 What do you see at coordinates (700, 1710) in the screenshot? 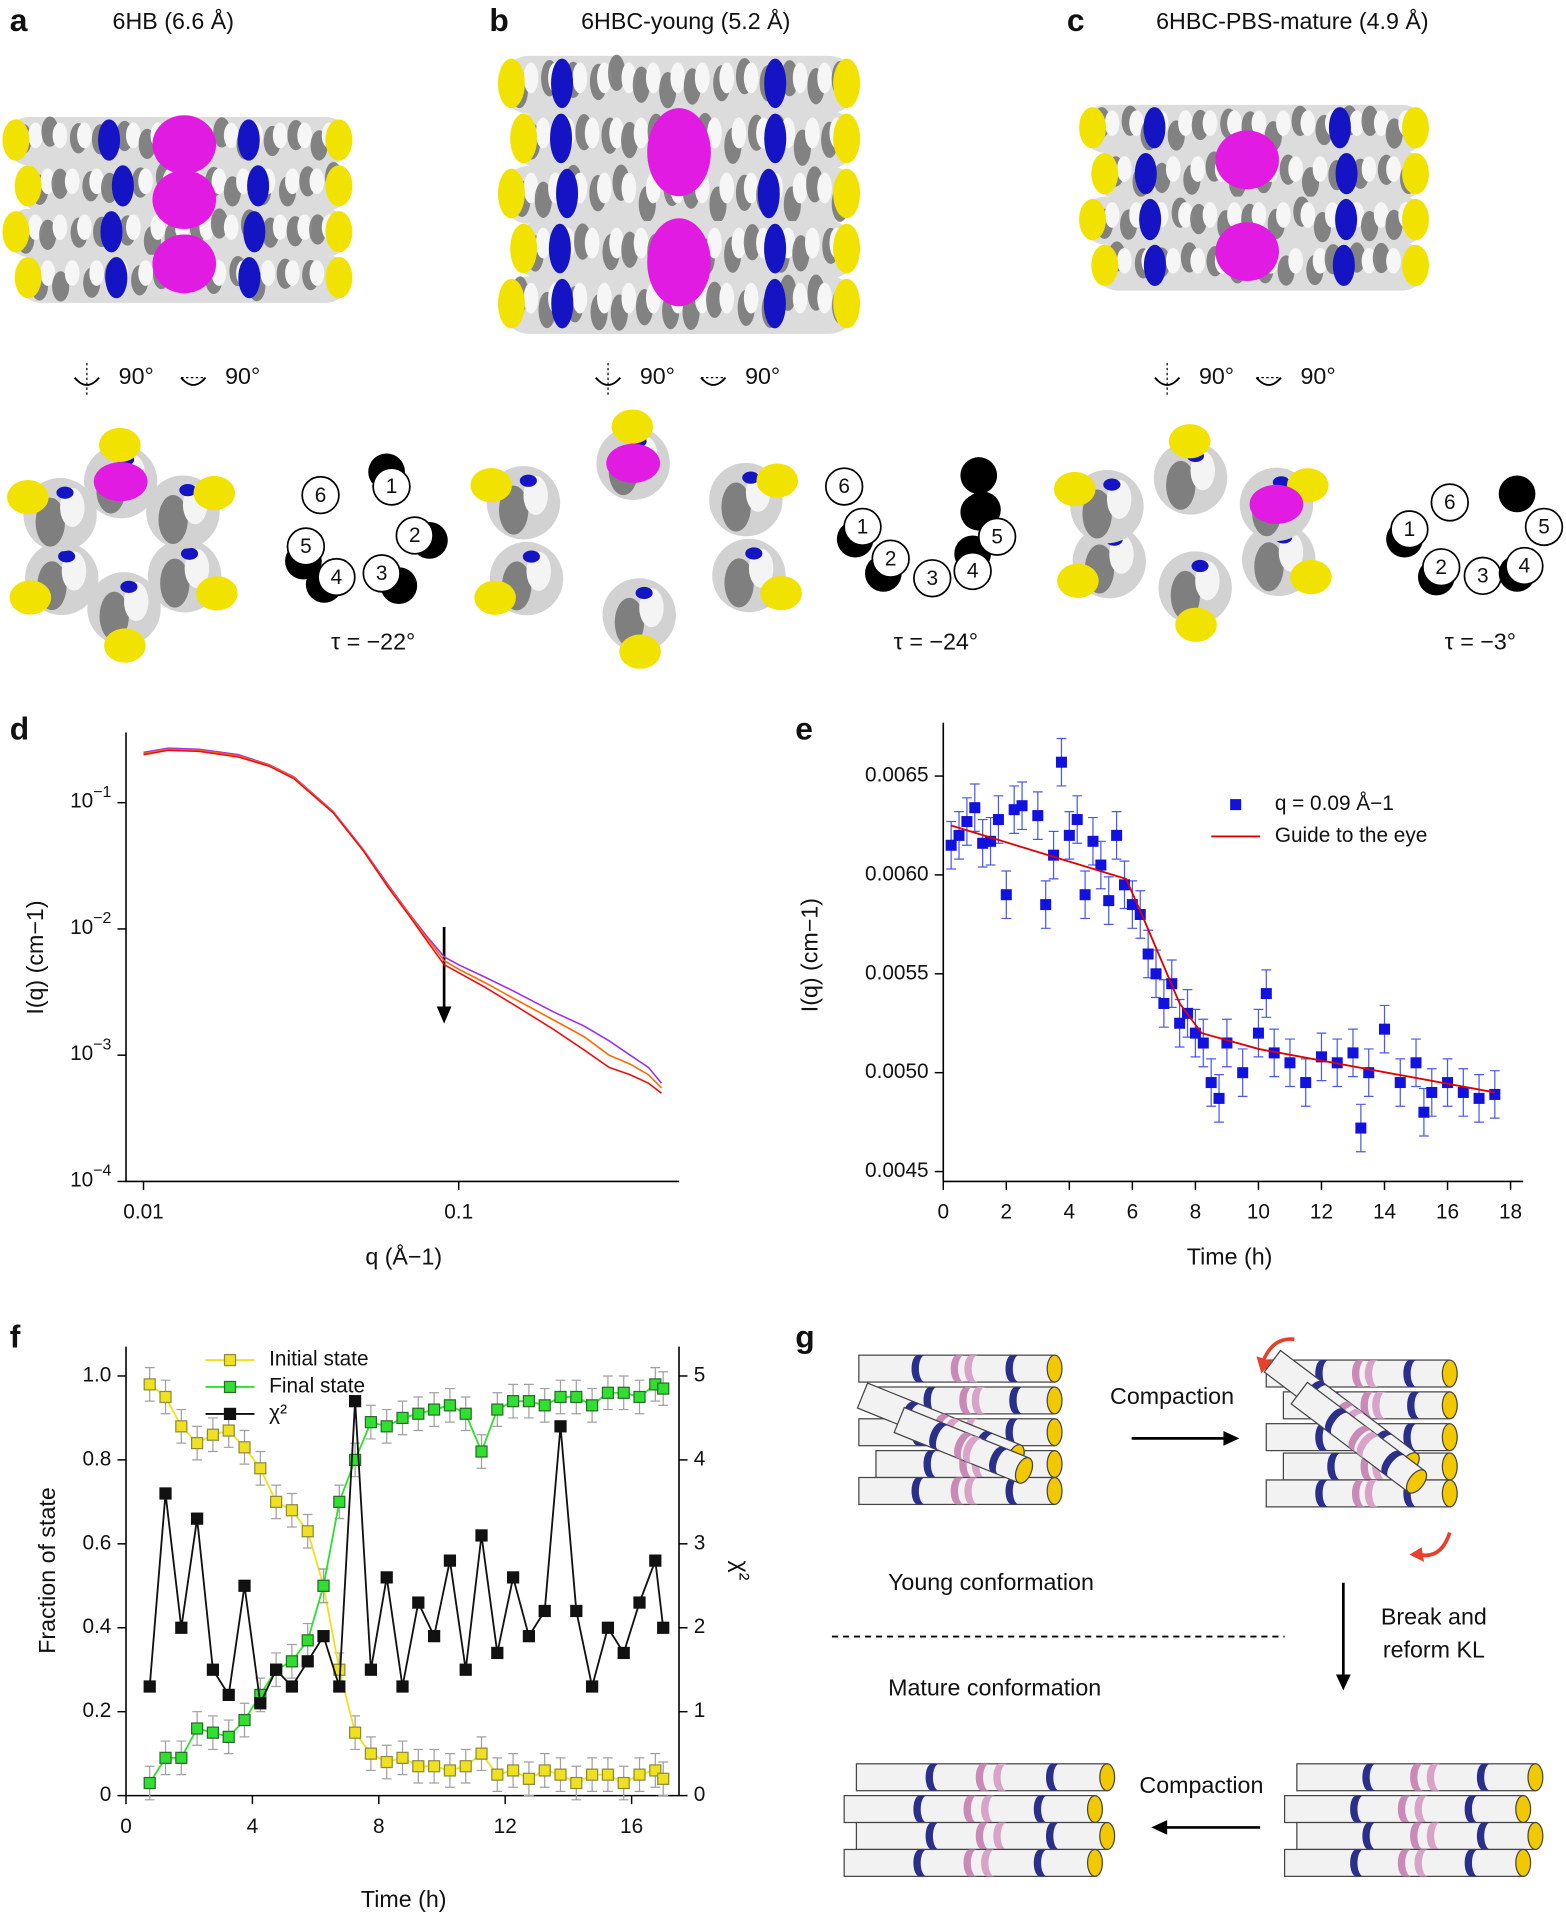
I see `y2-tick-label: 1` at bounding box center [700, 1710].